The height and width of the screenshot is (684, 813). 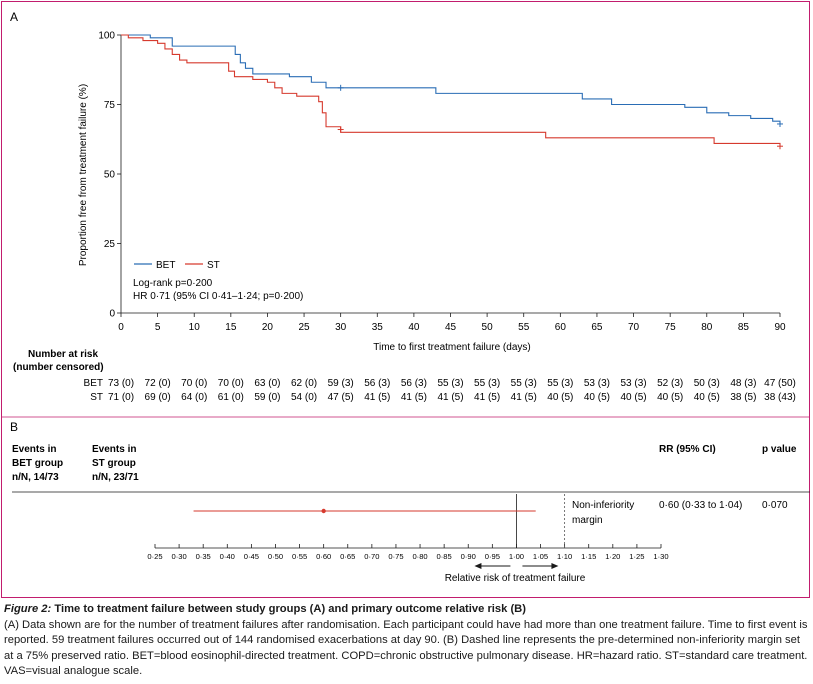 I want to click on forest-x-tick-label: 1·20, so click(x=612, y=556).